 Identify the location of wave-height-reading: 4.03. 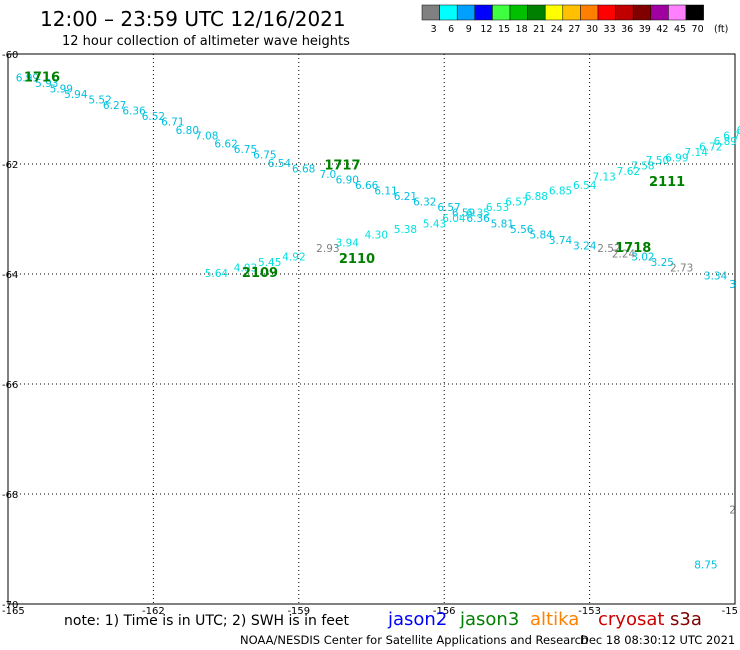
(245, 268).